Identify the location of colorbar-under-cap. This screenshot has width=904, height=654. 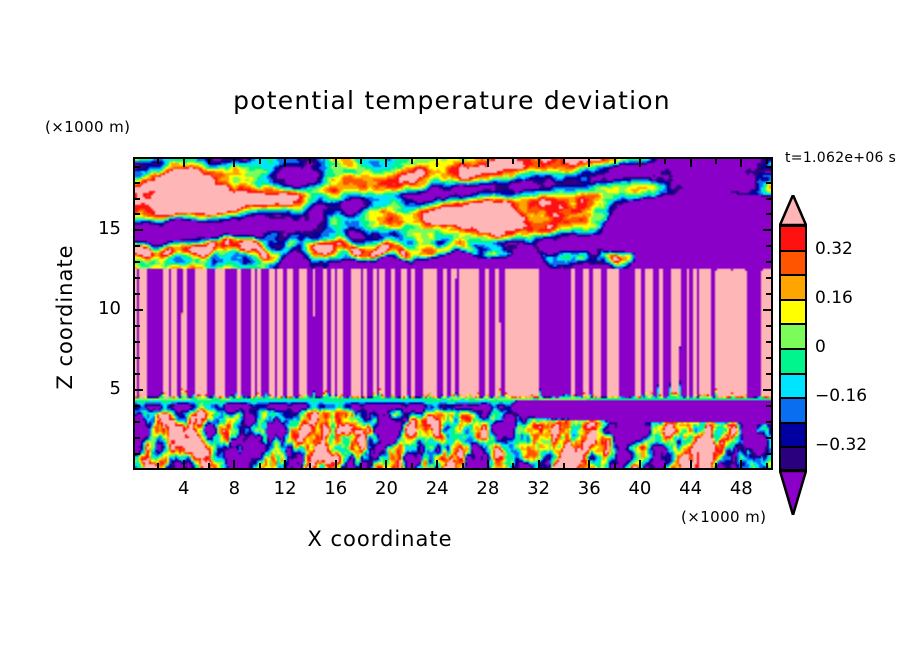
(793, 494).